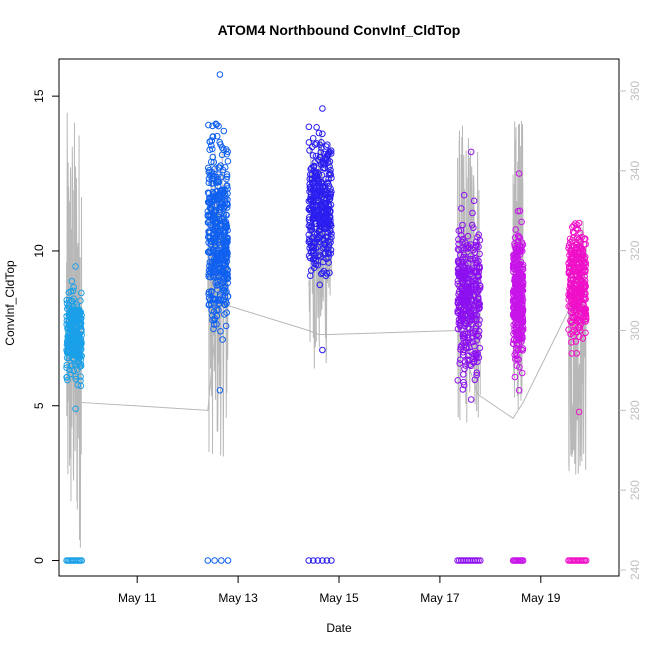 The image size is (650, 650). What do you see at coordinates (39, 405) in the screenshot?
I see `y-tick-label: 5` at bounding box center [39, 405].